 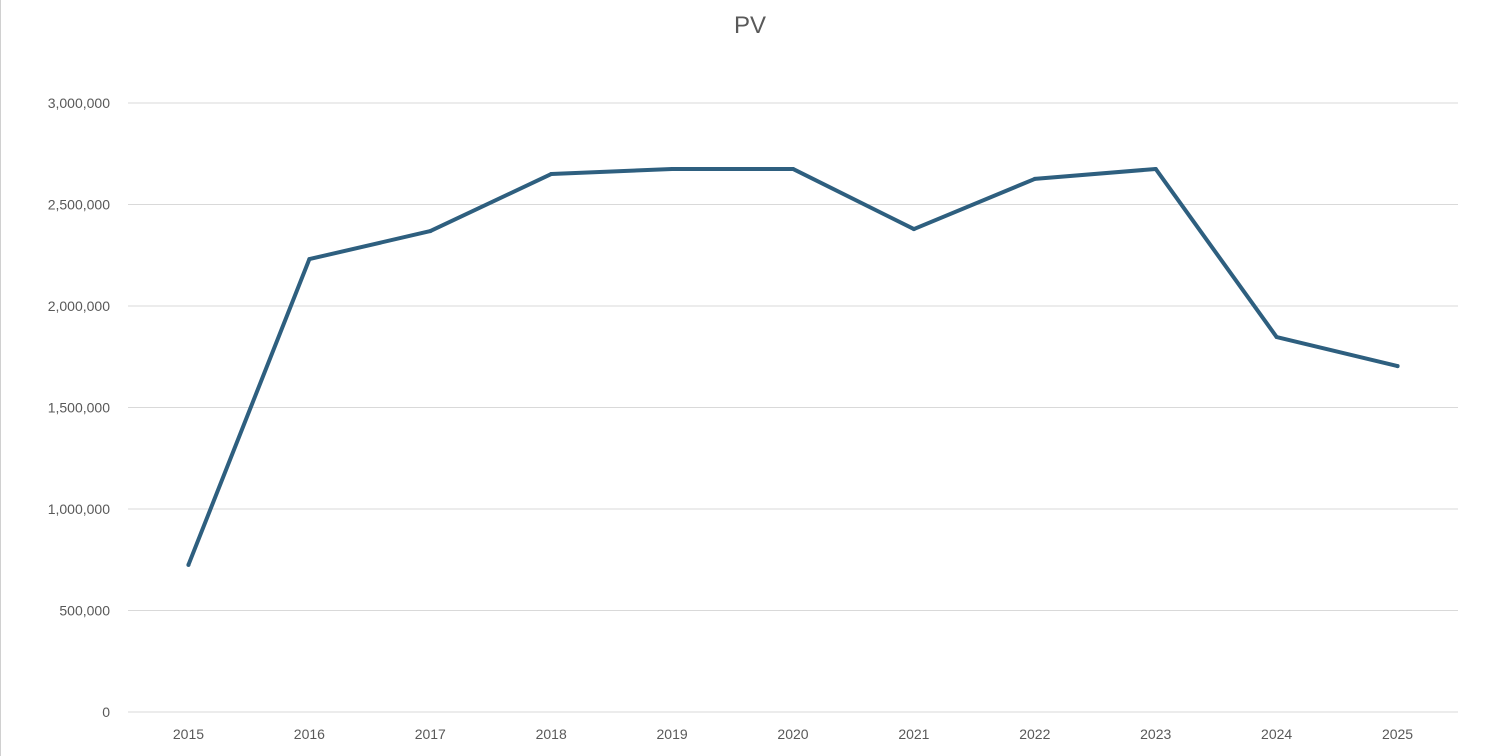 What do you see at coordinates (84, 611) in the screenshot?
I see `y-tick-label: 500,000` at bounding box center [84, 611].